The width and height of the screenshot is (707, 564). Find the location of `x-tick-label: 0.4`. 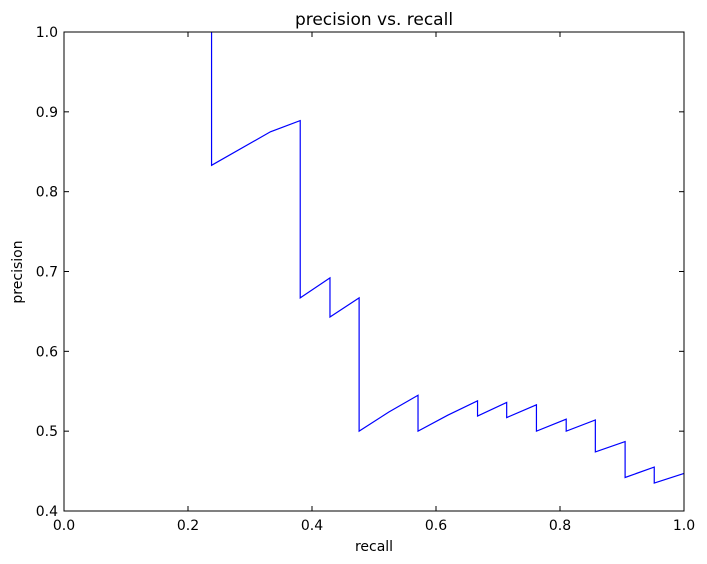

x-tick-label: 0.4 is located at coordinates (312, 526).